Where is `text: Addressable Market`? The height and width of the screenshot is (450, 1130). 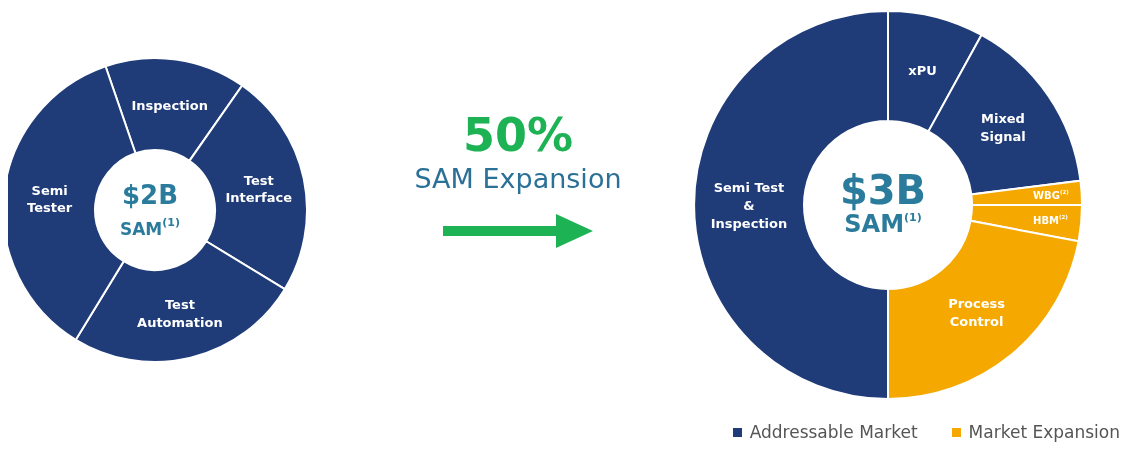 text: Addressable Market is located at coordinates (833, 432).